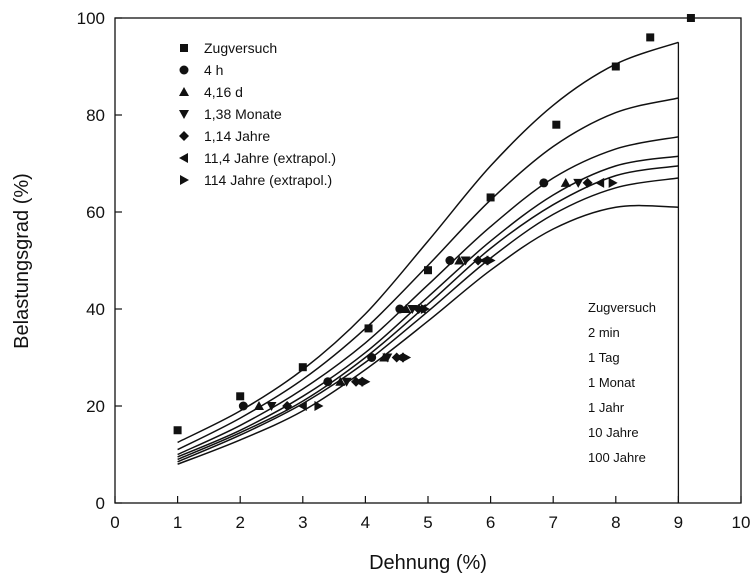 This screenshot has width=756, height=577. What do you see at coordinates (95, 115) in the screenshot?
I see `y-tick-label: 80` at bounding box center [95, 115].